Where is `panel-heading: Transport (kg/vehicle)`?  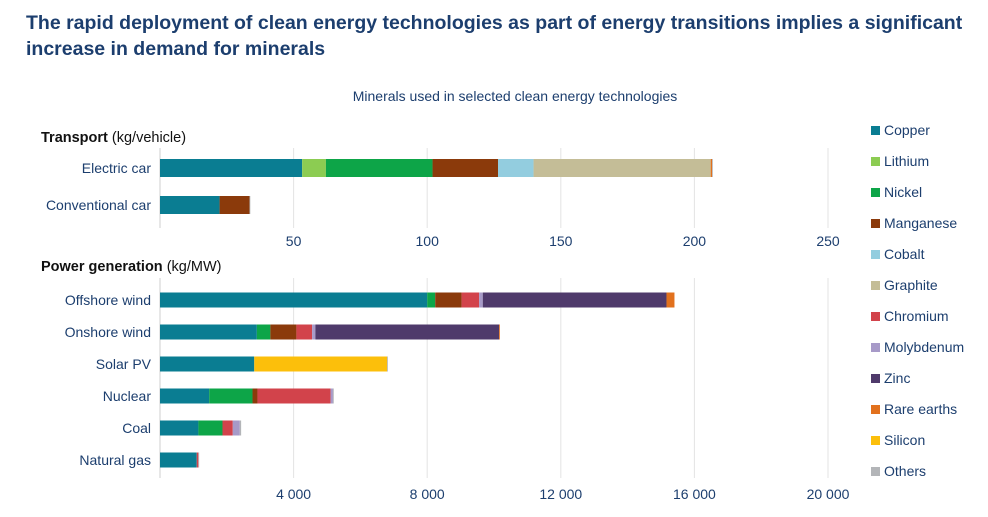
panel-heading: Transport (kg/vehicle) is located at coordinates (113, 138).